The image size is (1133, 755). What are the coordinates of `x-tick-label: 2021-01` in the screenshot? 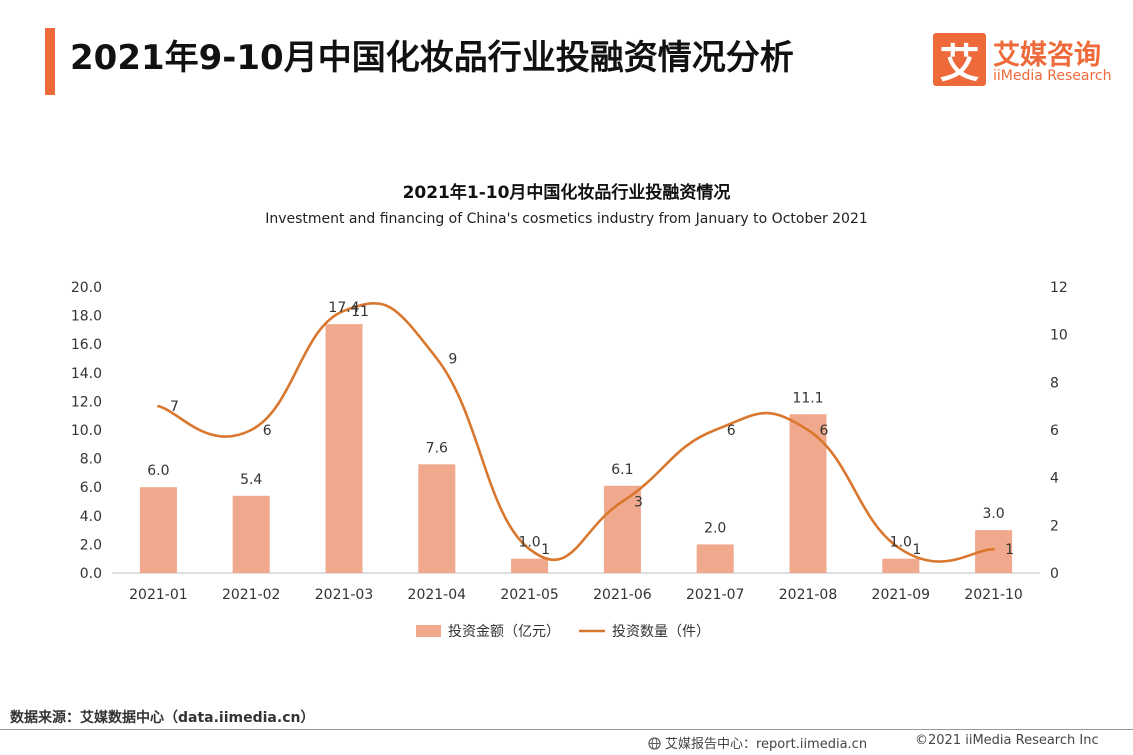 It's located at (158, 595).